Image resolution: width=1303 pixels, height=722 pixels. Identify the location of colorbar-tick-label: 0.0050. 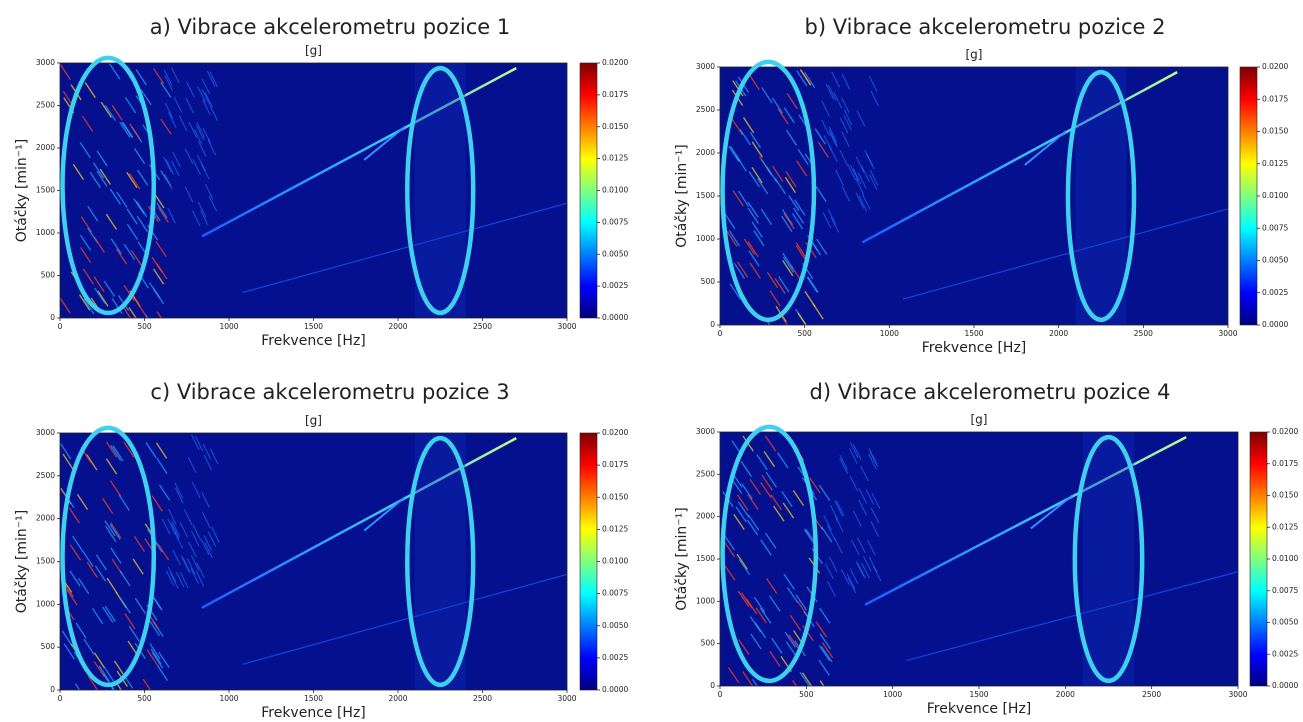
(615, 253).